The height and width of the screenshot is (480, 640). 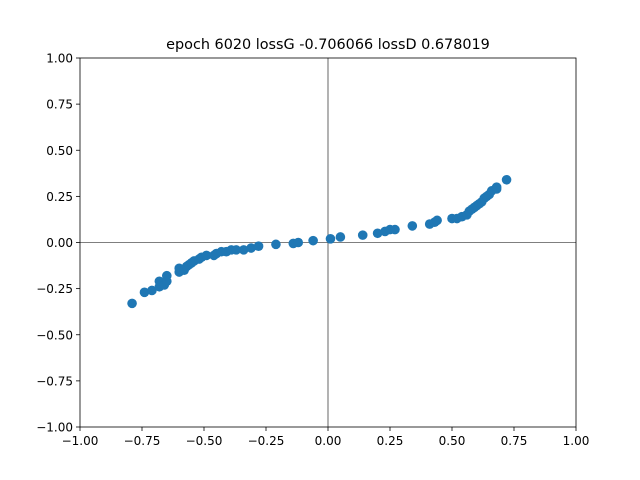 I want to click on y-tick-label: −0.25, so click(x=54, y=289).